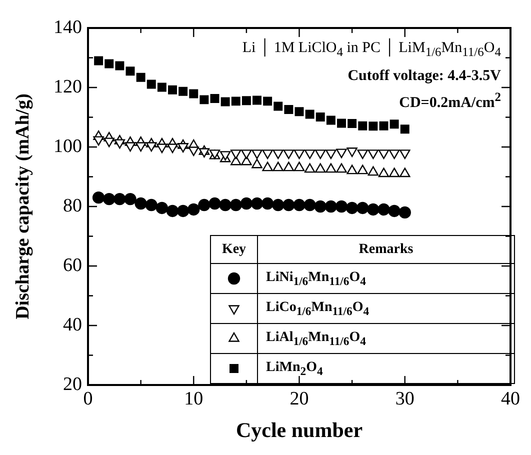 This screenshot has height=455, width=531. I want to click on y-tick-label: 120, so click(68, 87).